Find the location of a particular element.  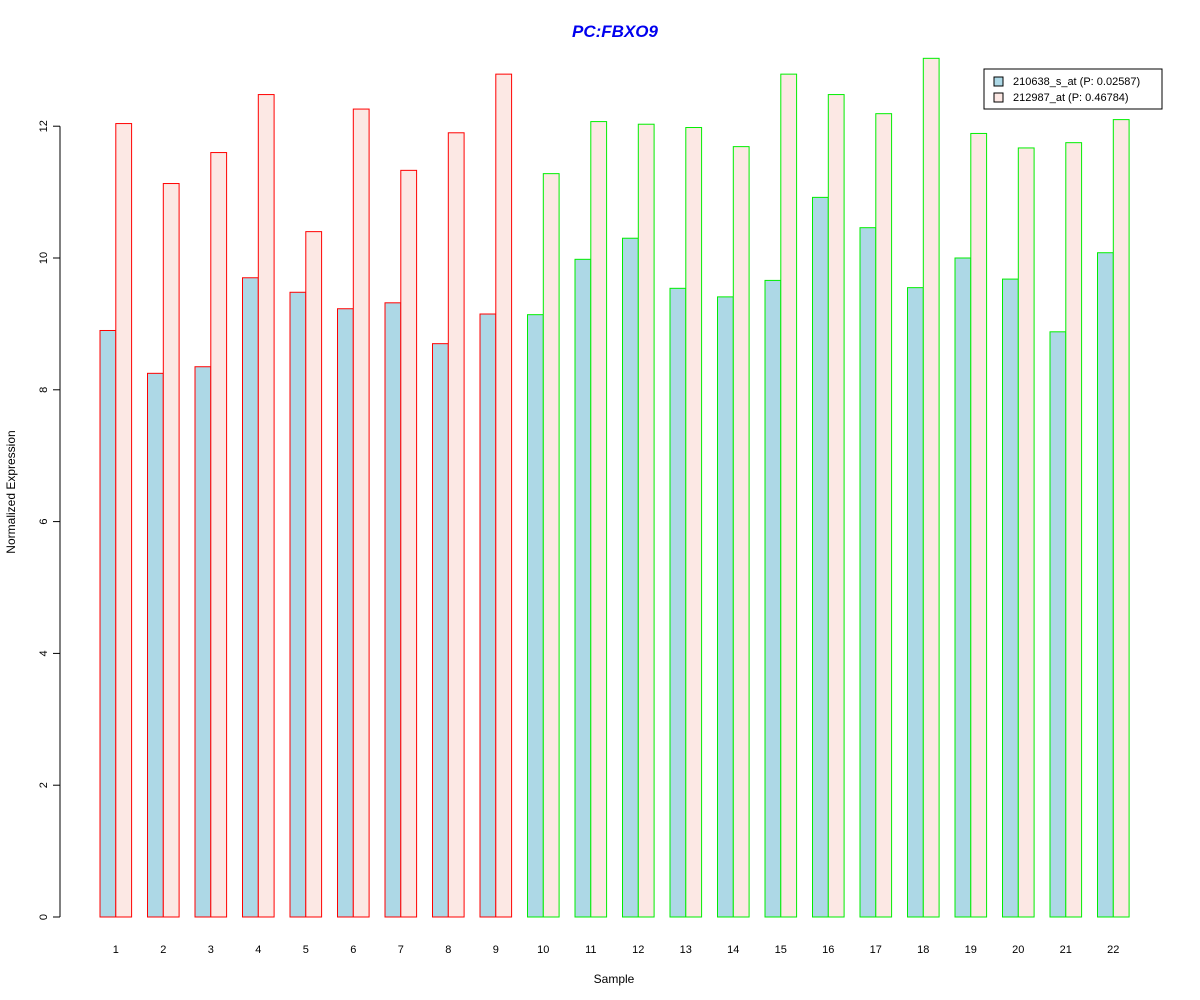

x-tick-label: 3 is located at coordinates (211, 950).